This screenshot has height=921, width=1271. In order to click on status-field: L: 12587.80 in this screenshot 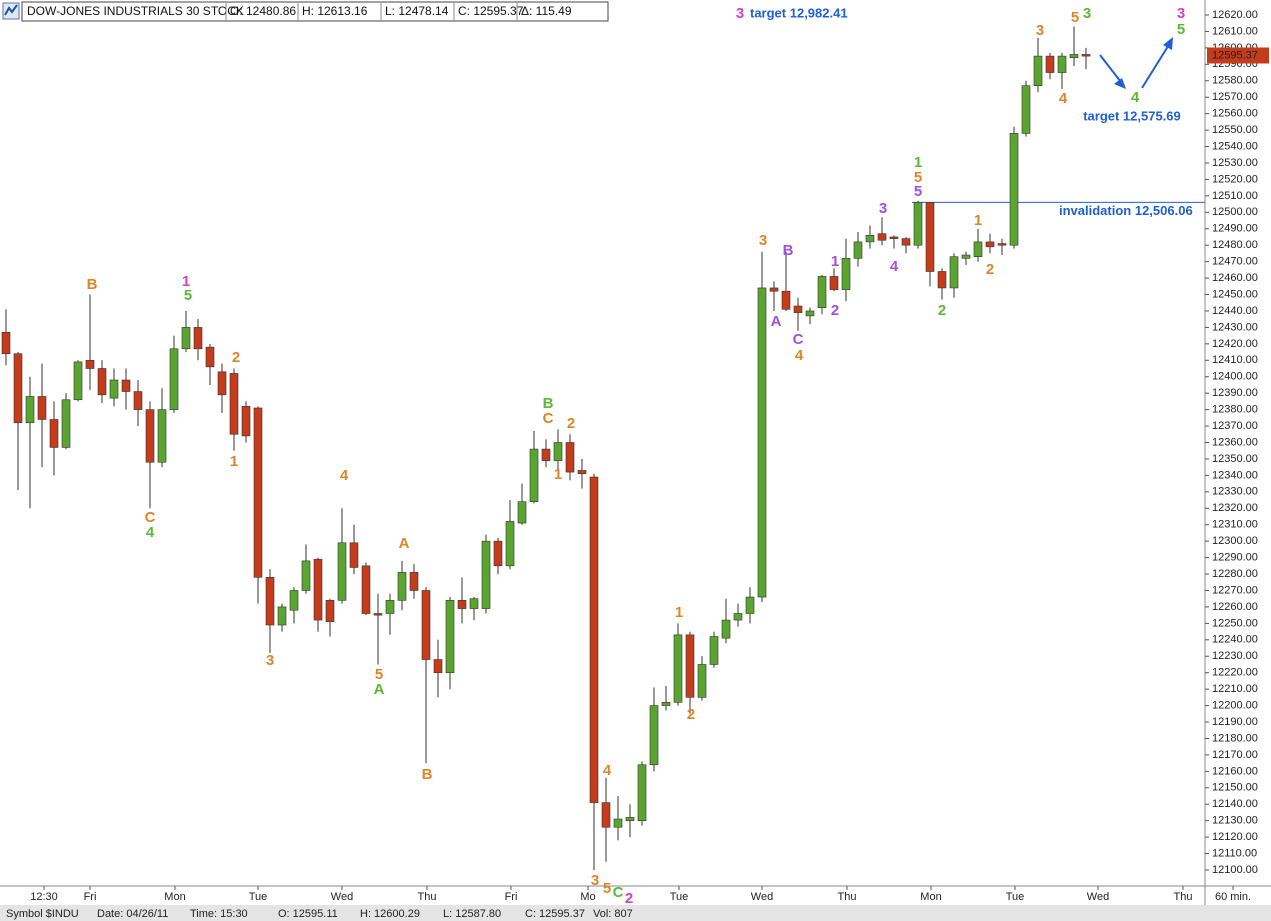, I will do `click(472, 914)`.